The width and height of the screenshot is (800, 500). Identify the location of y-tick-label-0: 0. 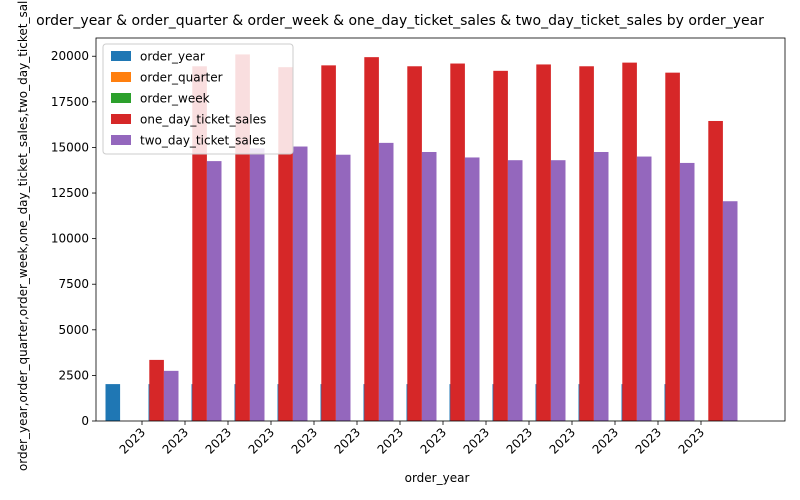
(85, 421).